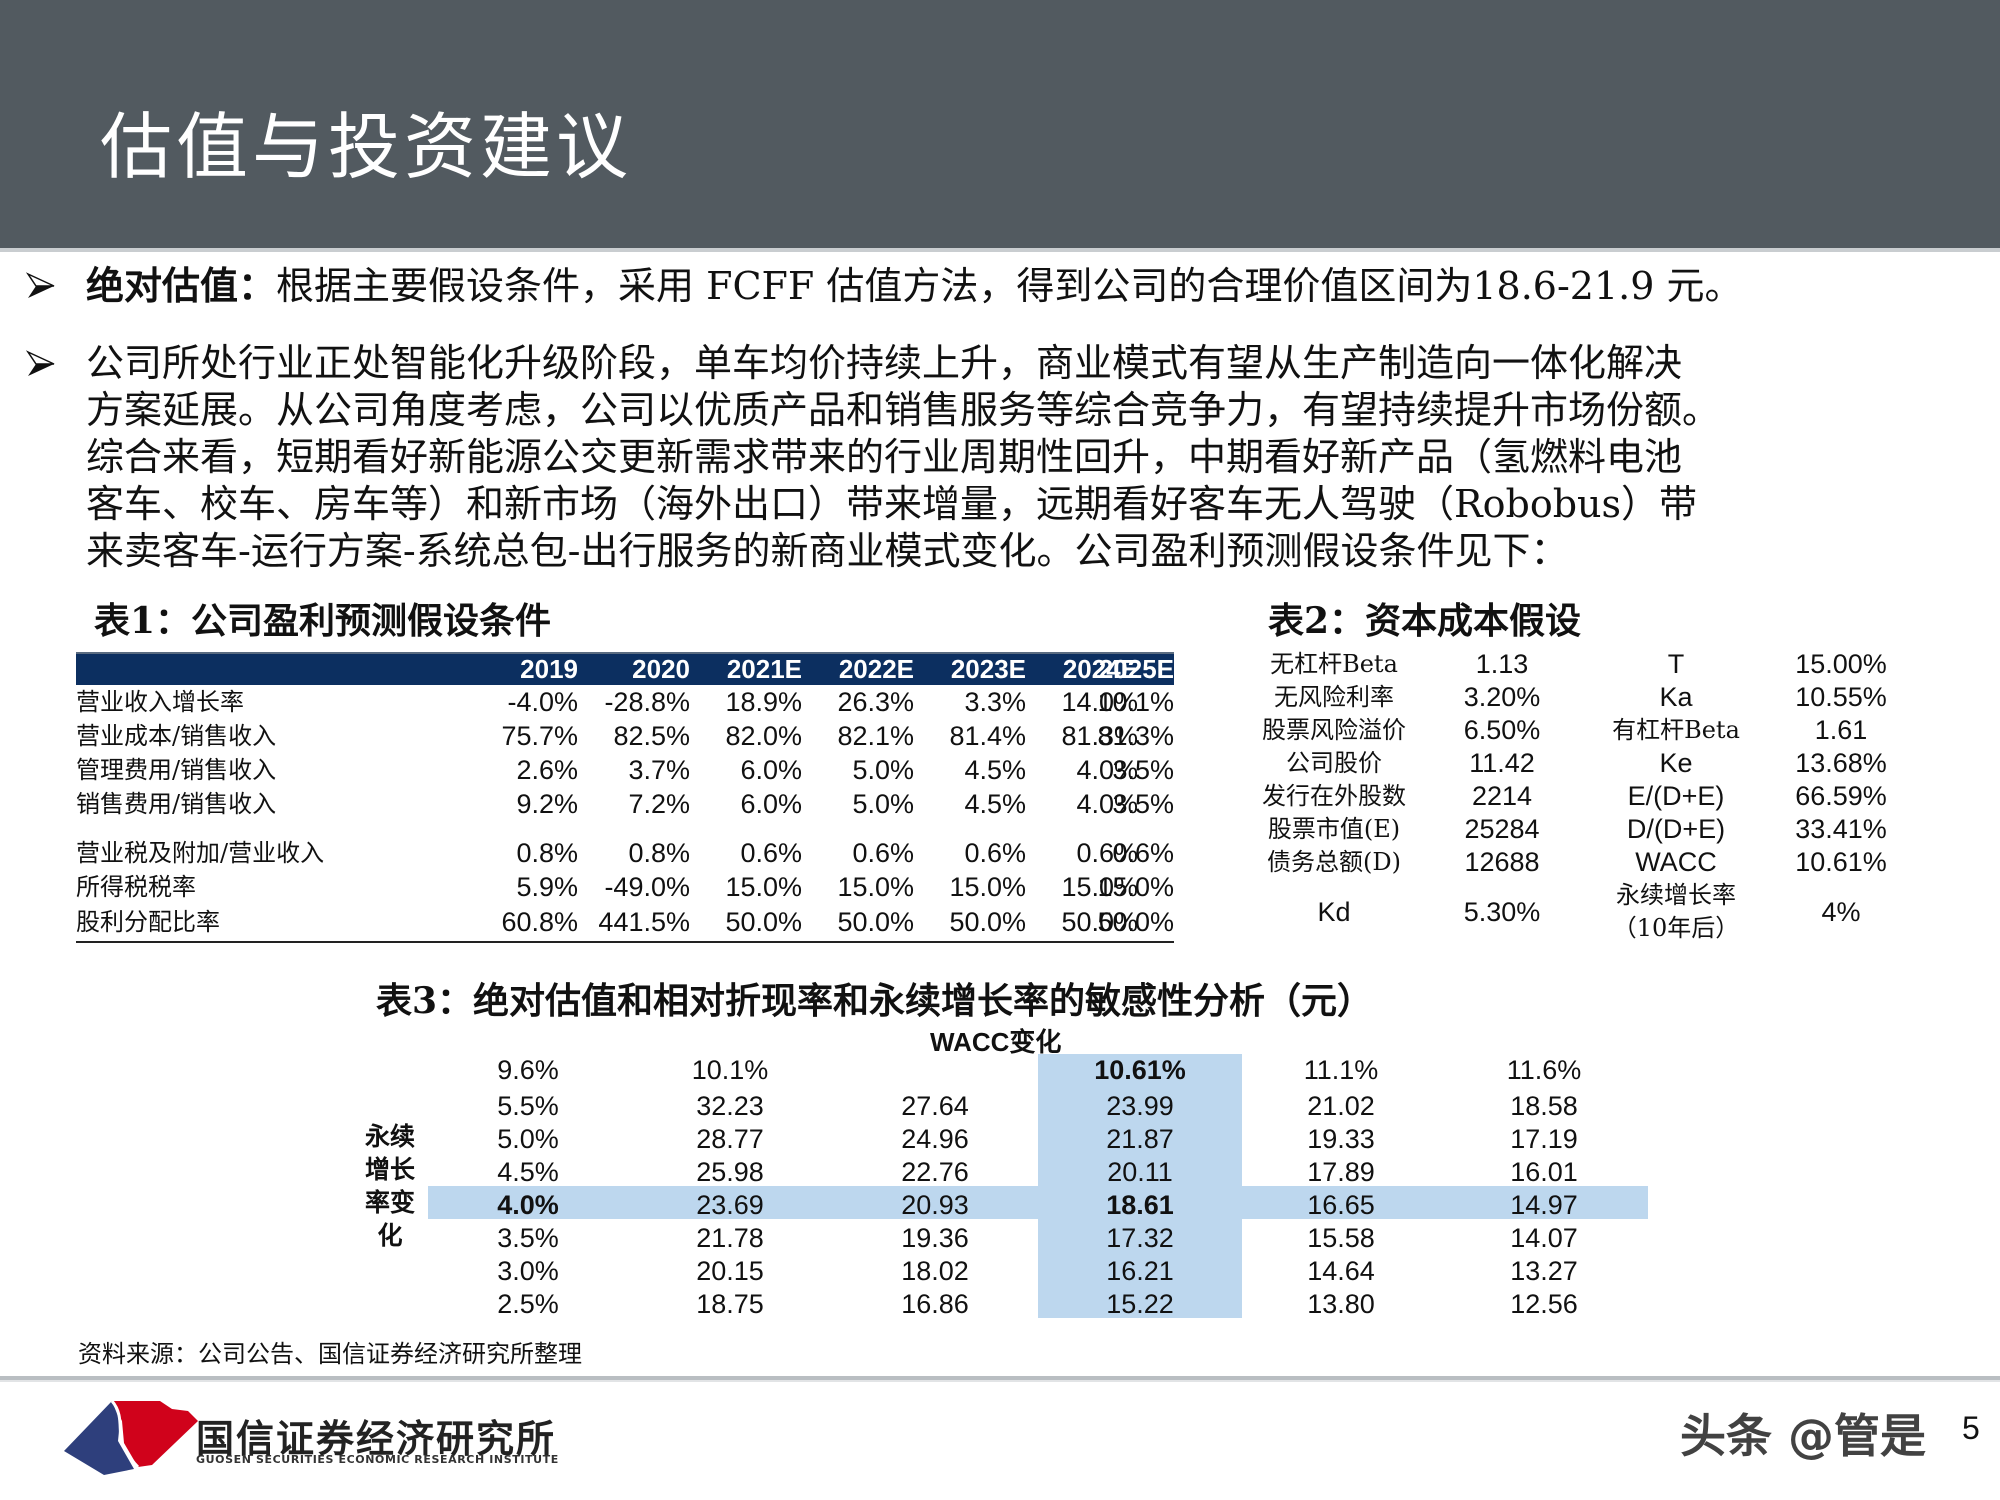  I want to click on cell: 18.02, so click(935, 1271).